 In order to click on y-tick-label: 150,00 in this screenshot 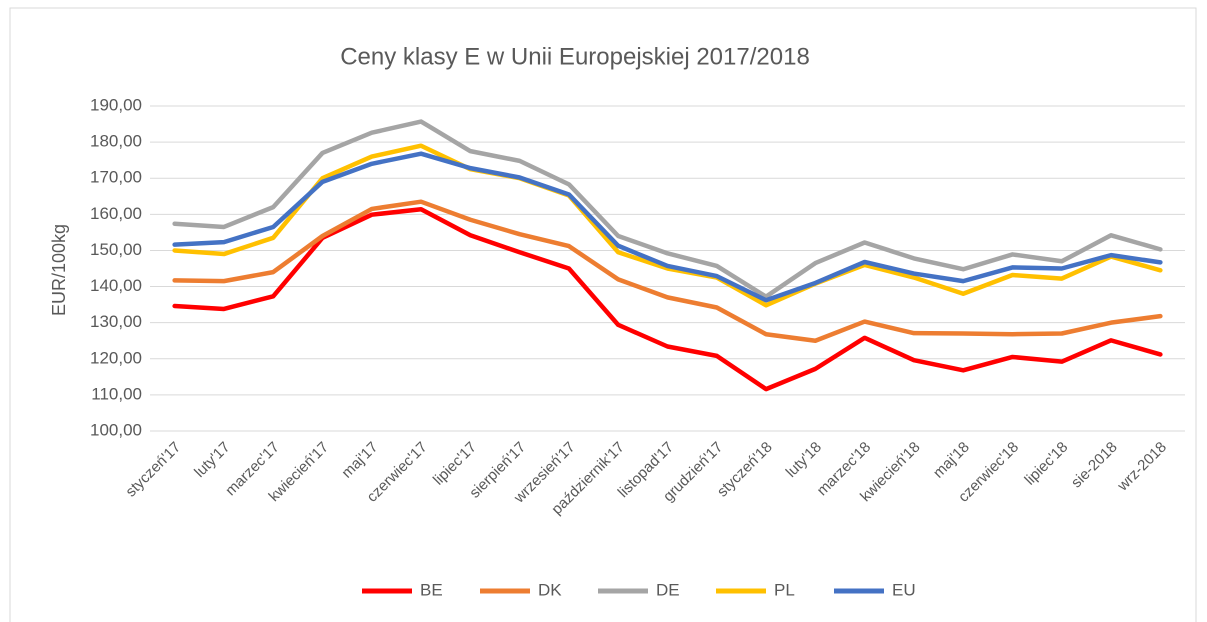, I will do `click(116, 249)`.